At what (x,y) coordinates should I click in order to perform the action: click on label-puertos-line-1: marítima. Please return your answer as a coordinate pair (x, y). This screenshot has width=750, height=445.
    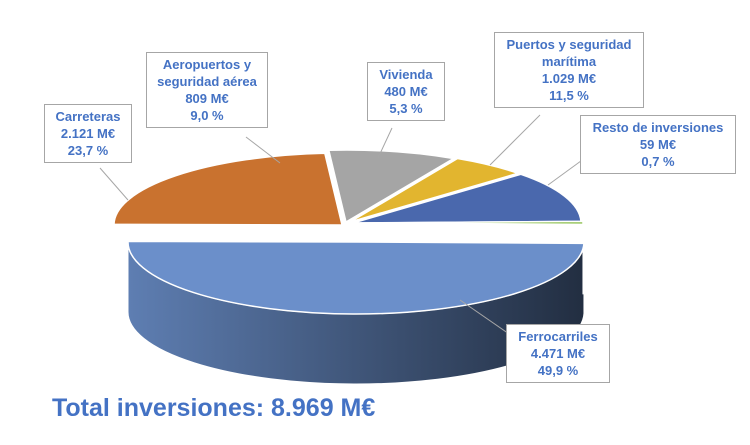
    Looking at the image, I should click on (569, 61).